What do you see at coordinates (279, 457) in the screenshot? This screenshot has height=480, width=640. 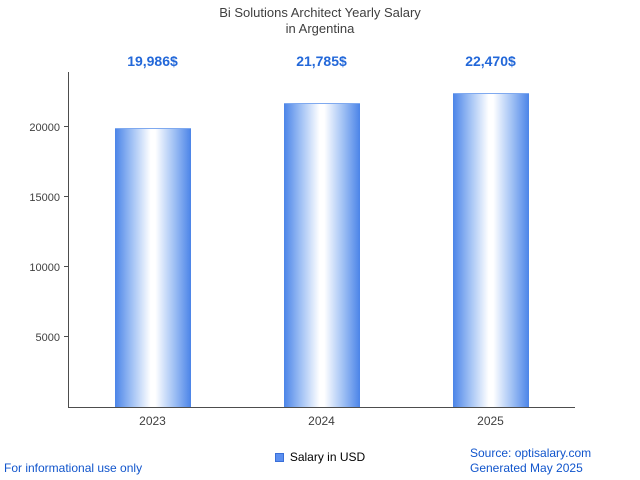 I see `legend-swatch-icon` at bounding box center [279, 457].